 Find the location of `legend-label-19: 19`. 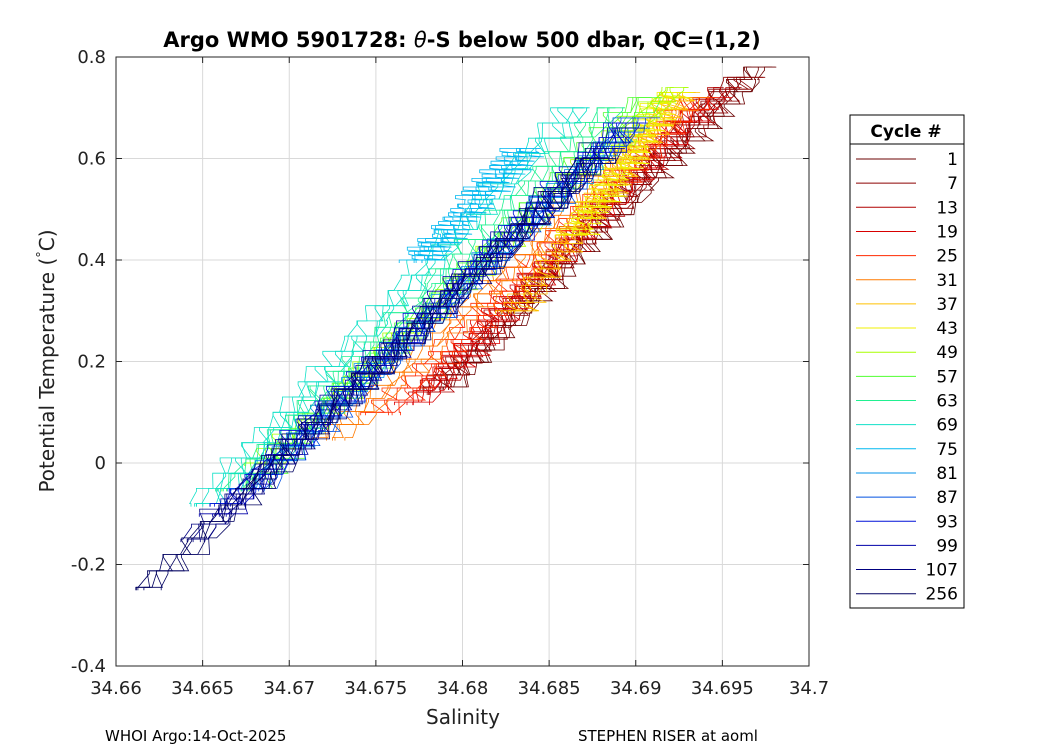

legend-label-19: 19 is located at coordinates (947, 232).